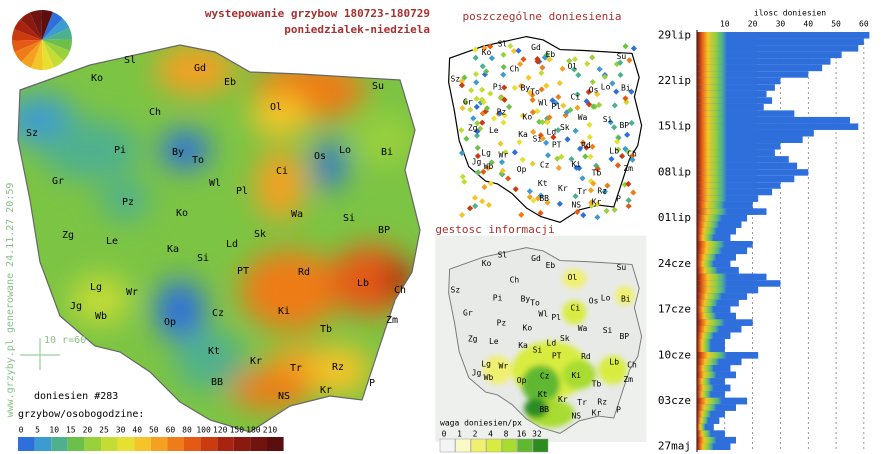 This screenshot has height=454, width=884. Describe the element at coordinates (565, 338) in the screenshot. I see `city-label: Sk` at that location.